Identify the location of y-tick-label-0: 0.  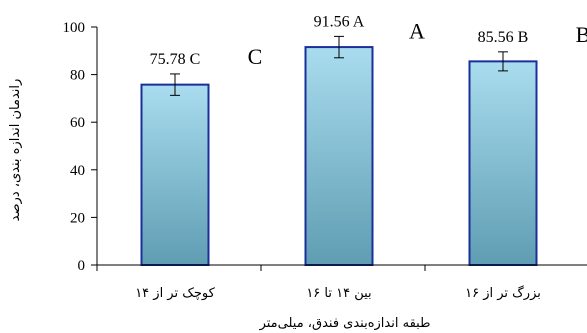
(82, 266).